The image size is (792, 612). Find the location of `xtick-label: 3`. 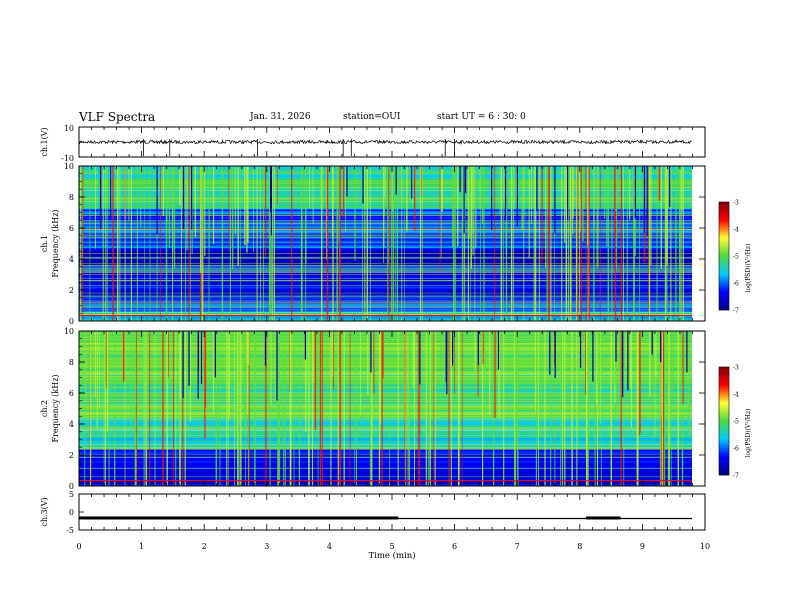

xtick-label: 3 is located at coordinates (266, 546).